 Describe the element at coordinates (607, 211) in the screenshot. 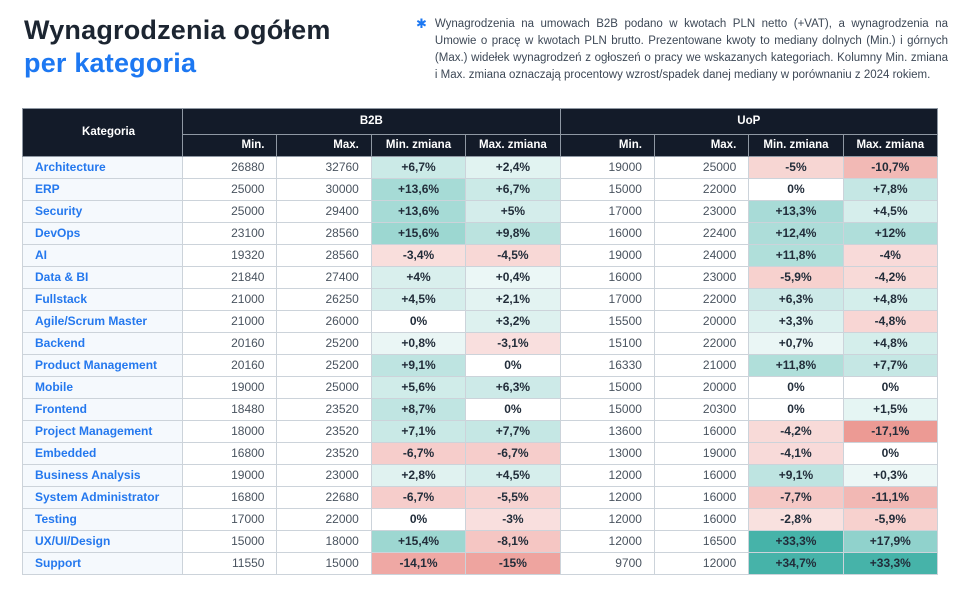

I see `uop-min-cell: 17000` at that location.